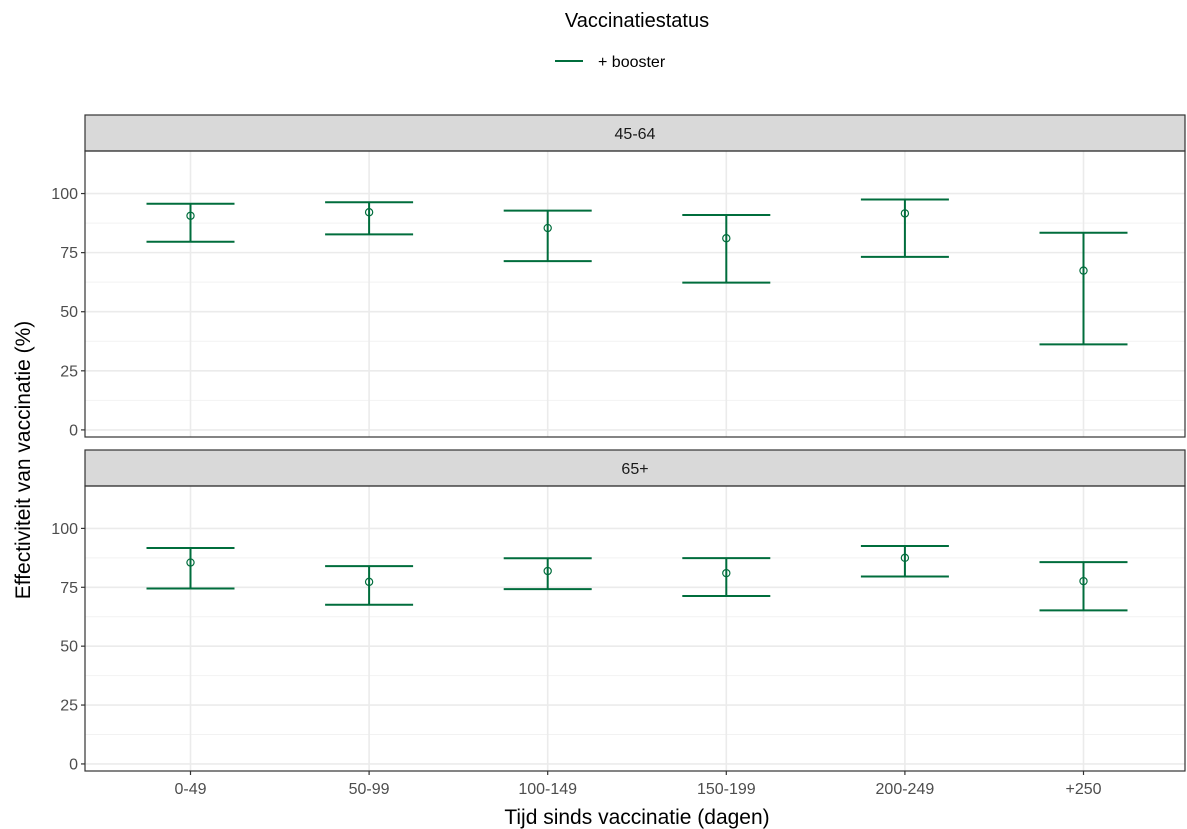  Describe the element at coordinates (632, 62) in the screenshot. I see `legend-label: + booster` at that location.